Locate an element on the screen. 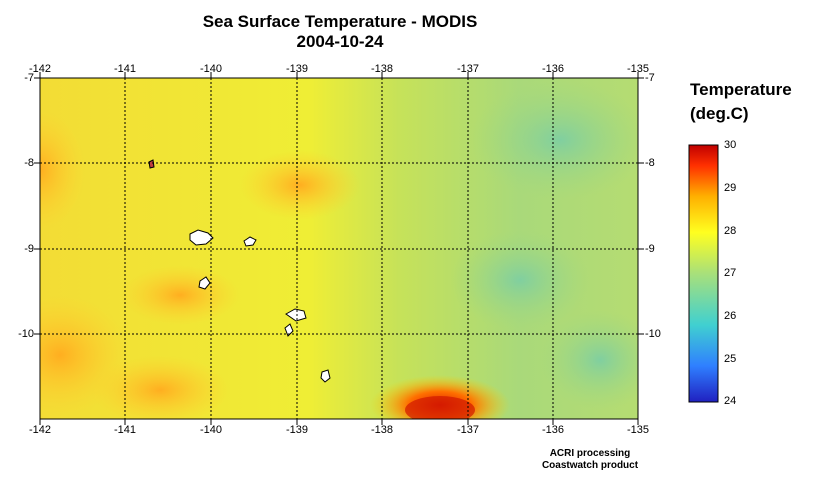 Image resolution: width=822 pixels, height=481 pixels. y-tick-right: -10 is located at coordinates (653, 334).